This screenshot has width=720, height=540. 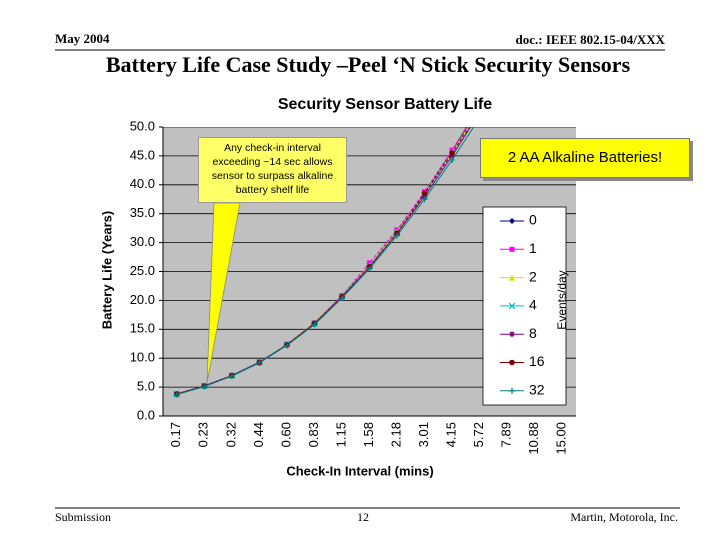 I want to click on x-tick-label: 0.17, so click(x=175, y=434).